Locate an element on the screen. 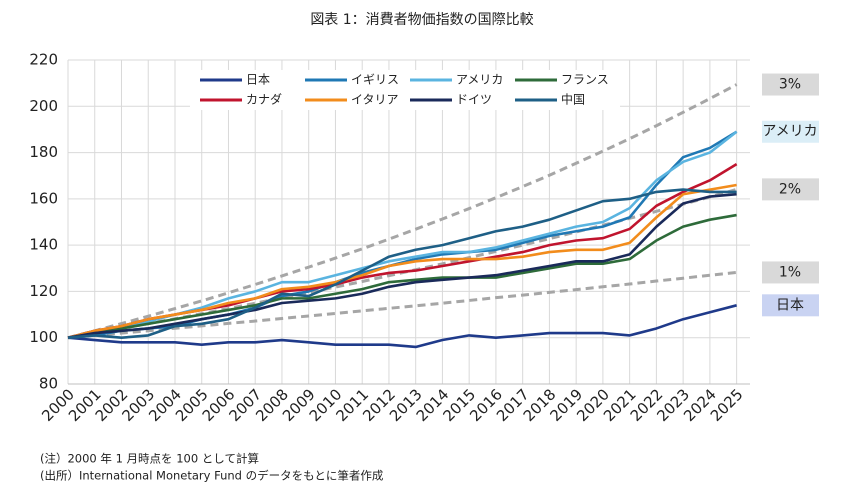 The width and height of the screenshot is (845, 490). legend-label: イタリア is located at coordinates (375, 100).